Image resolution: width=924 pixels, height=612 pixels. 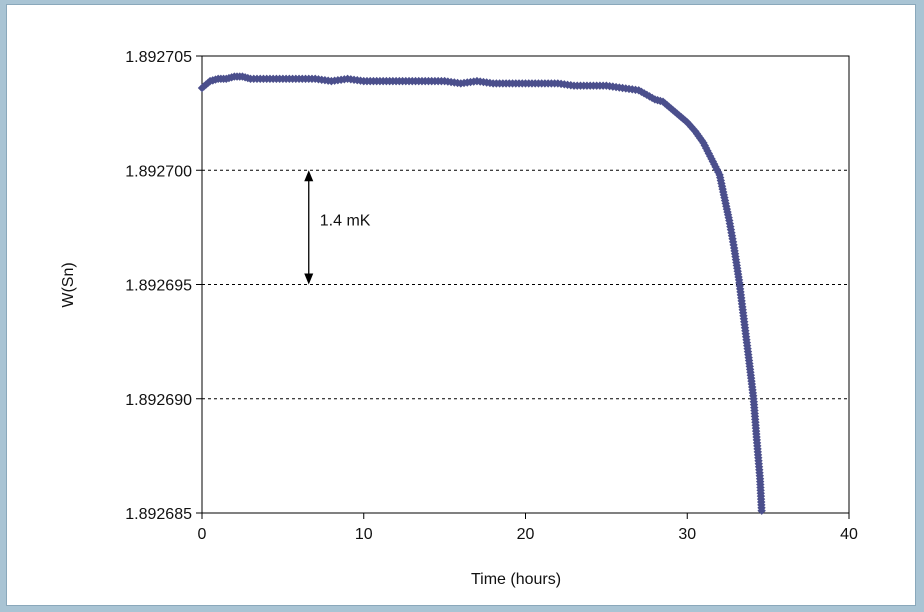 I want to click on annotation: 1.4 mK, so click(x=337, y=227).